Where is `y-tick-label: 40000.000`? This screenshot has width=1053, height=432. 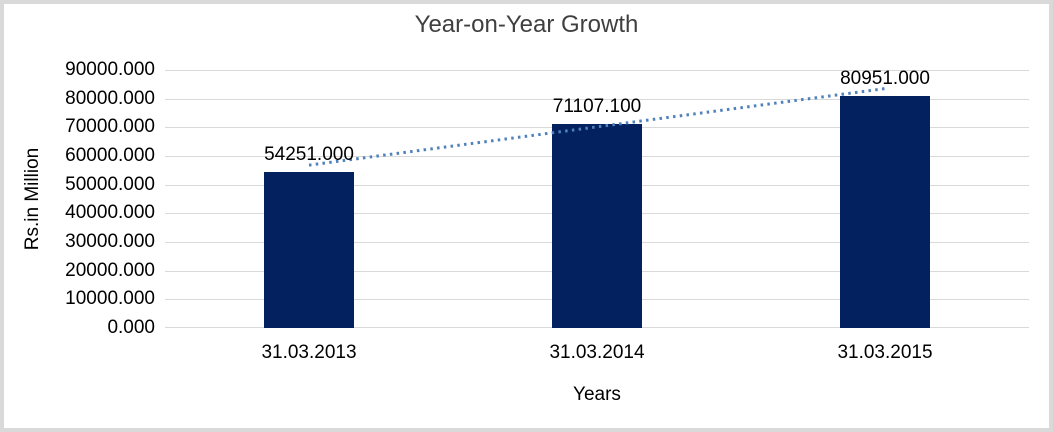 y-tick-label: 40000.000 is located at coordinates (110, 212).